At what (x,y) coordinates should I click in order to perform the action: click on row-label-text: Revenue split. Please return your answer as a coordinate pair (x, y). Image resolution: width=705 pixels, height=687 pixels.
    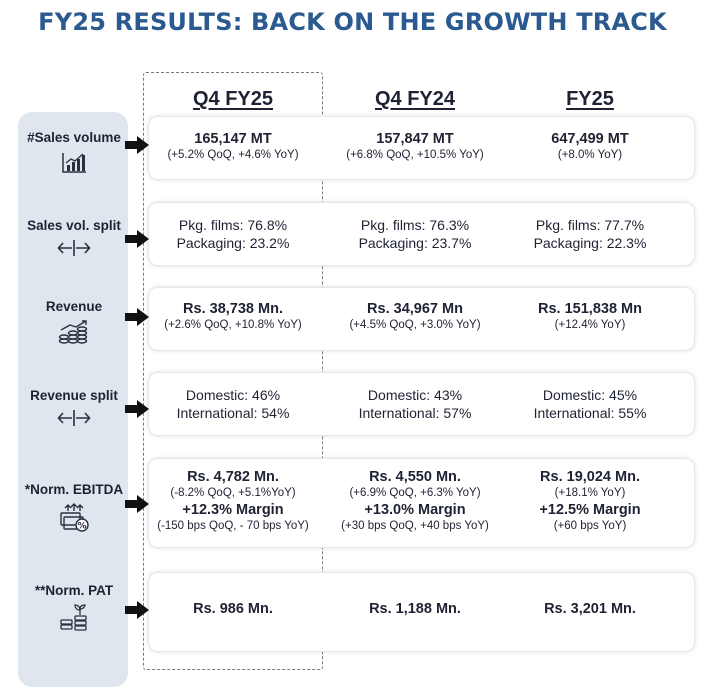
    Looking at the image, I should click on (74, 395).